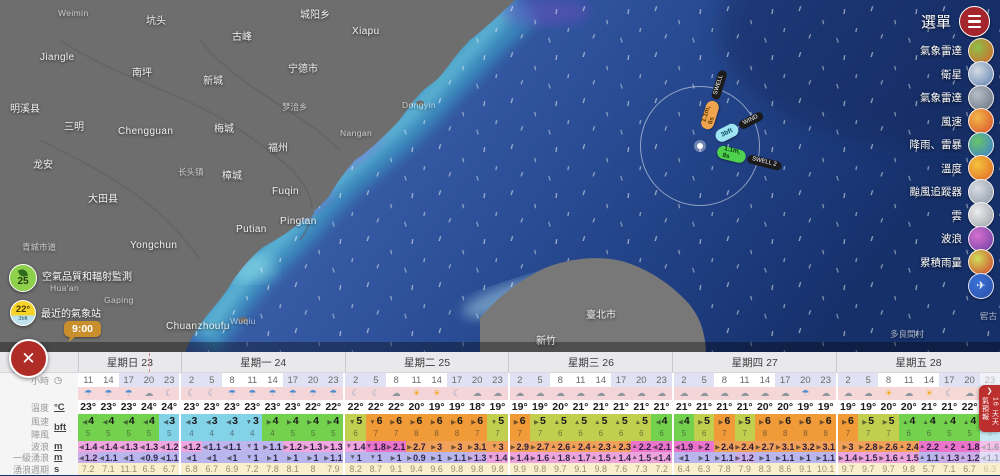  What do you see at coordinates (724, 427) in the screenshot?
I see `forecast-cell-wind: ▶6 7` at bounding box center [724, 427].